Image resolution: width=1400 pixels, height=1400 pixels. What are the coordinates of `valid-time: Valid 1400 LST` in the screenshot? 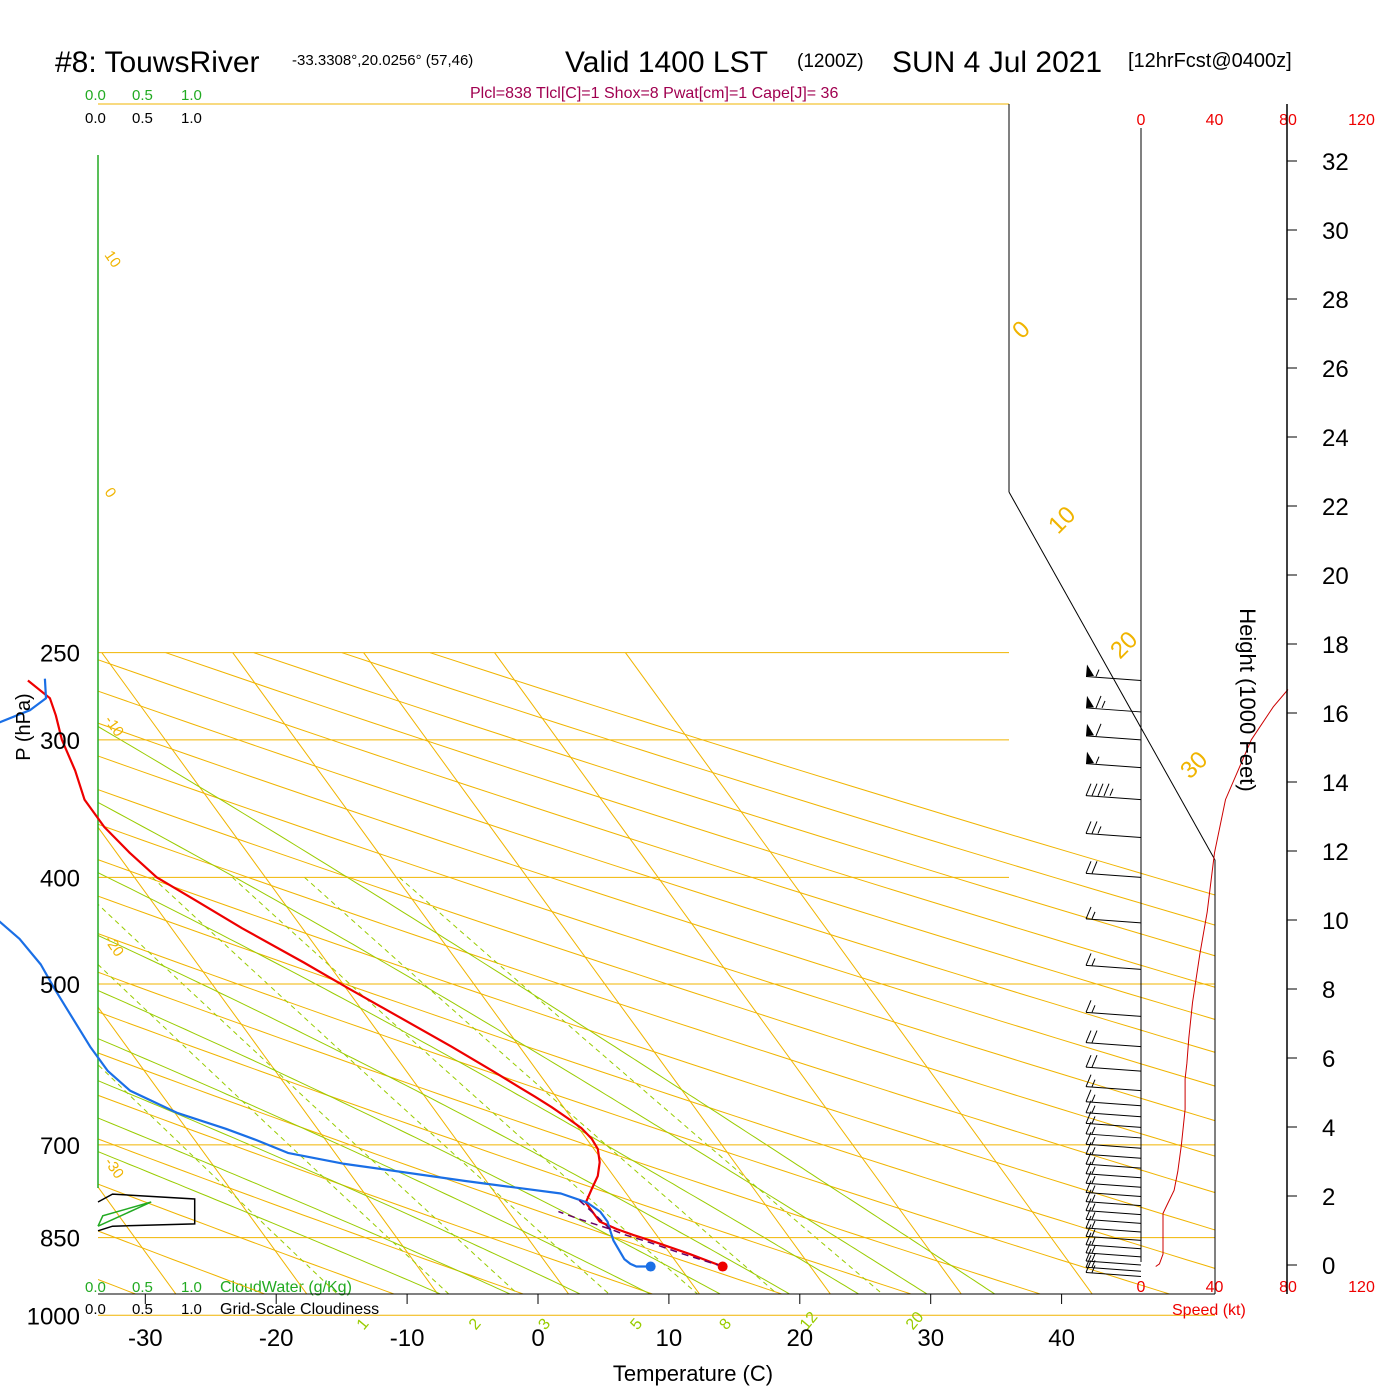 It's located at (666, 62).